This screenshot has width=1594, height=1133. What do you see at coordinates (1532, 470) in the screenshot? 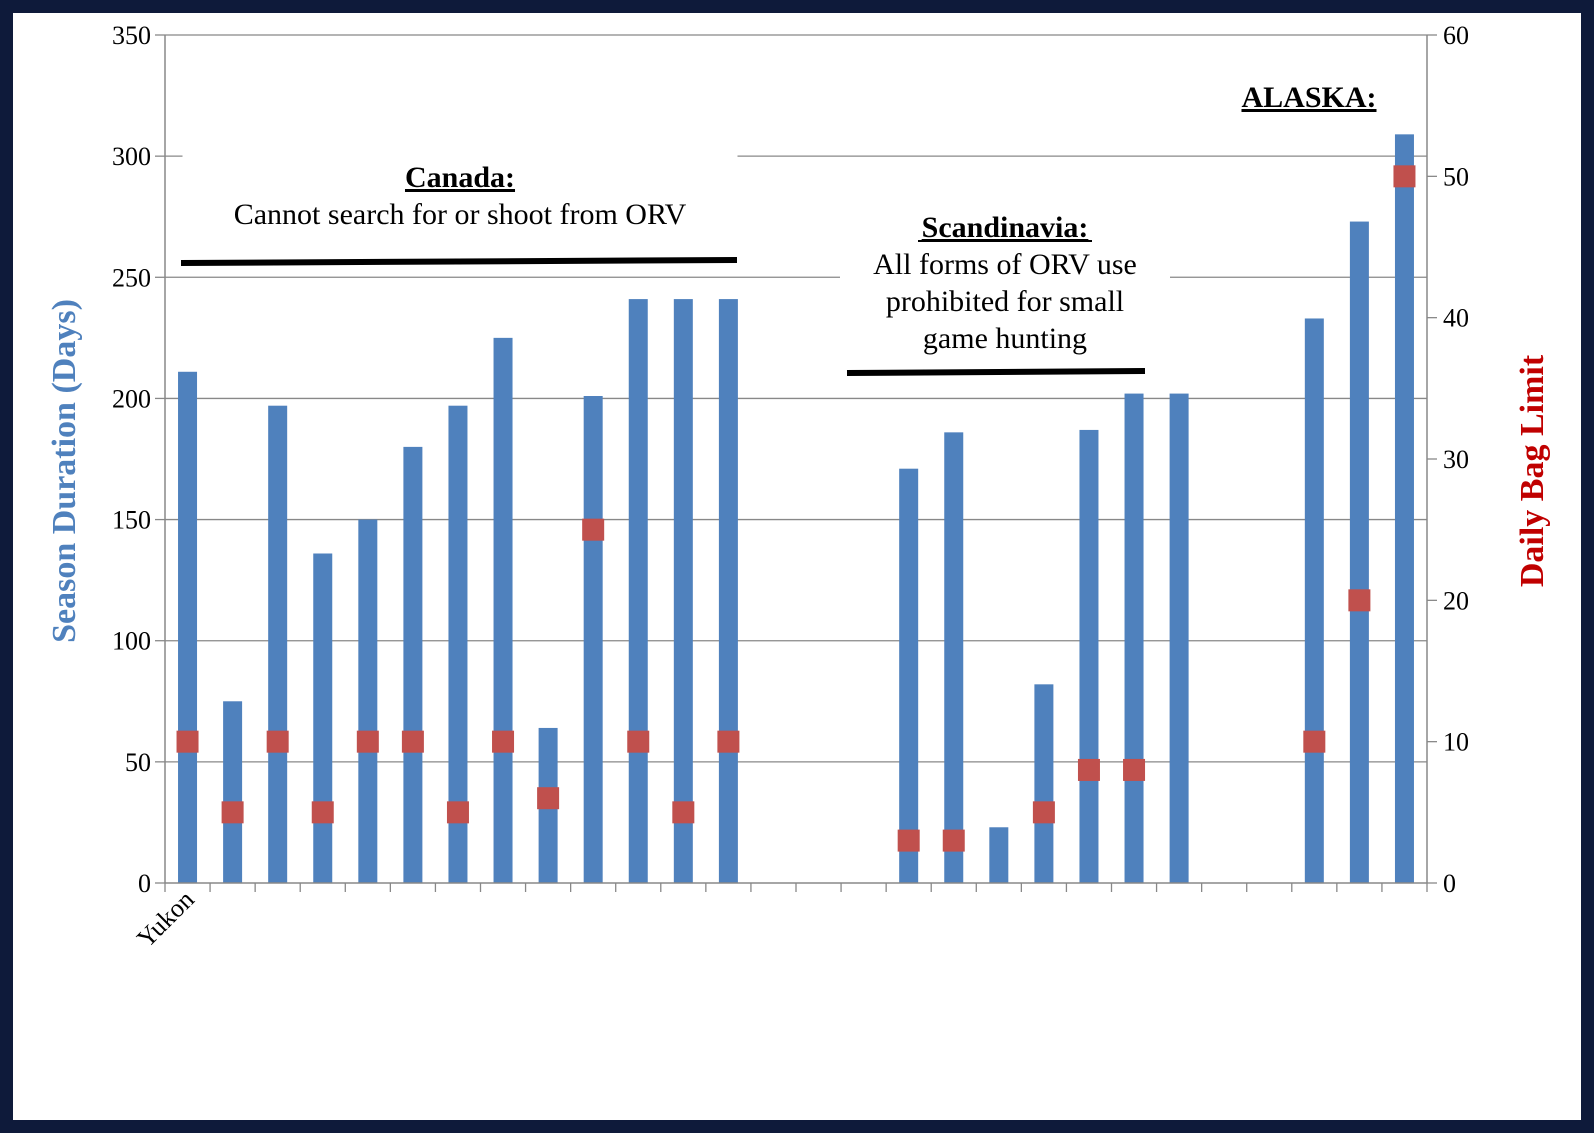
I see `right-axis-title: Daily Bag Limit` at bounding box center [1532, 470].